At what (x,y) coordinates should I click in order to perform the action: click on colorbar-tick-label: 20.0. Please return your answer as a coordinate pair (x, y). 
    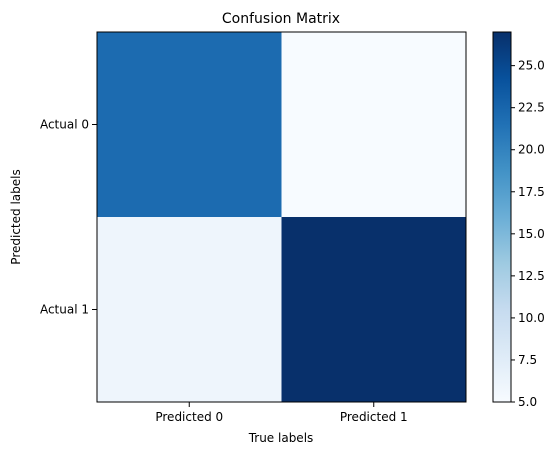
    Looking at the image, I should click on (531, 150).